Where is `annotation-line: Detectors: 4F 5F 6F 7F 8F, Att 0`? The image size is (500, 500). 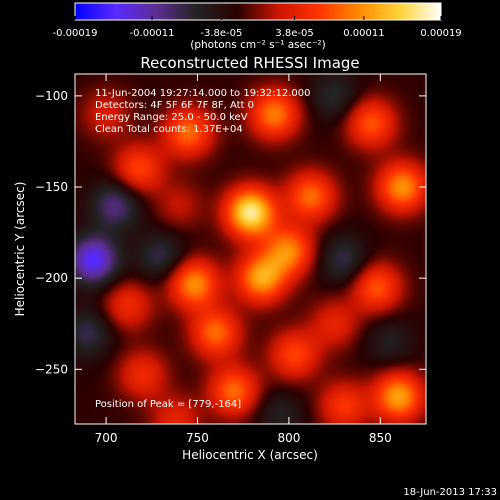 annotation-line: Detectors: 4F 5F 6F 7F 8F, Att 0 is located at coordinates (174, 105).